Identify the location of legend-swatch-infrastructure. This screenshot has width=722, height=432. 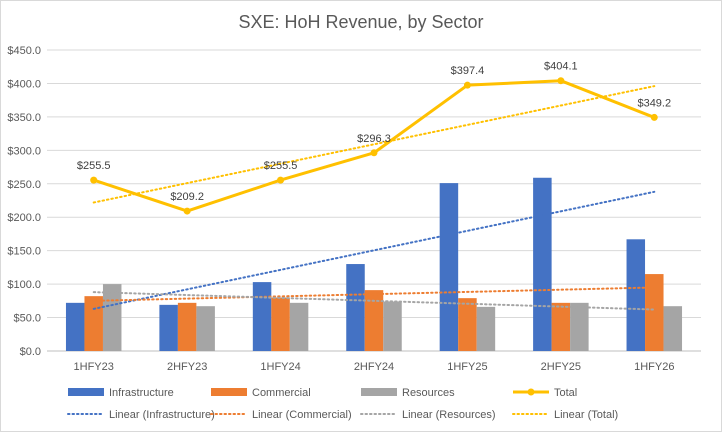
(86, 392).